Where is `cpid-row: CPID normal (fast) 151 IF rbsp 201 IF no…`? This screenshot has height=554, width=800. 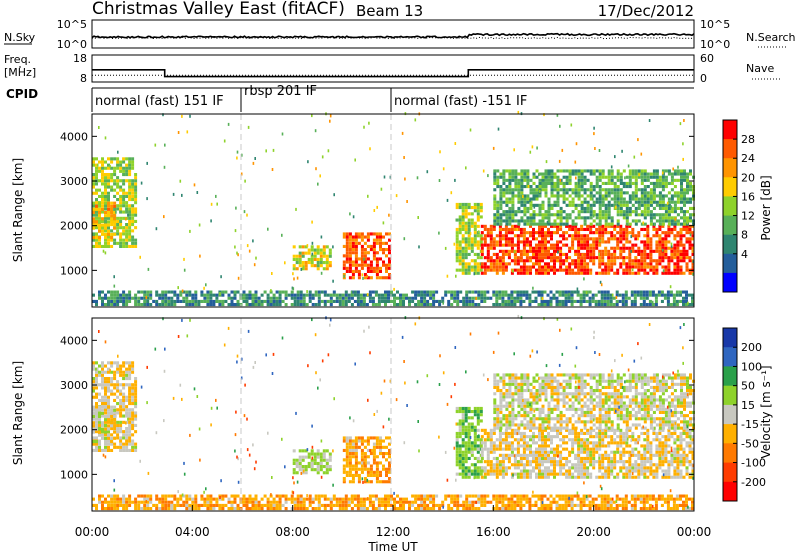
cpid-row: CPID normal (fast) 151 IF rbsp 201 IF no… is located at coordinates (350, 98).